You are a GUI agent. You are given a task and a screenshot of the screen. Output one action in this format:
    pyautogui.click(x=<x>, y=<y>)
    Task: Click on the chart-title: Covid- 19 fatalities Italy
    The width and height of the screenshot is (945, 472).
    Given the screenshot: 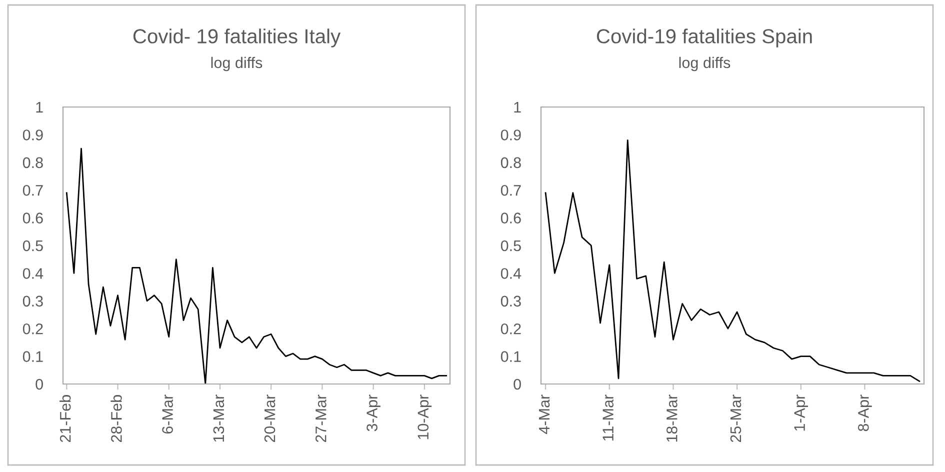 What is the action you would take?
    pyautogui.click(x=237, y=38)
    